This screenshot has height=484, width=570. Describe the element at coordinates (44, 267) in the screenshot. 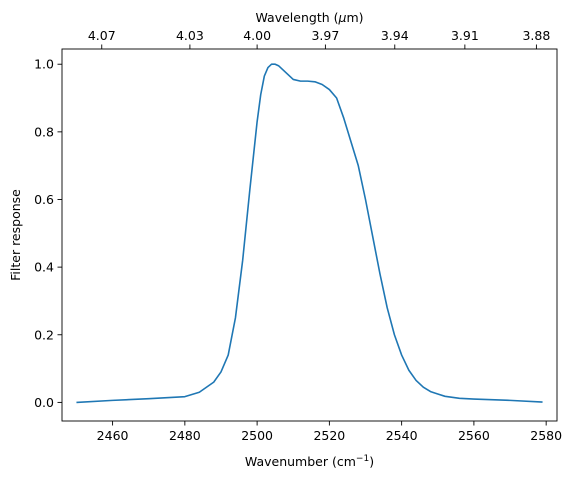

I see `y-tick-label: 0.4` at that location.